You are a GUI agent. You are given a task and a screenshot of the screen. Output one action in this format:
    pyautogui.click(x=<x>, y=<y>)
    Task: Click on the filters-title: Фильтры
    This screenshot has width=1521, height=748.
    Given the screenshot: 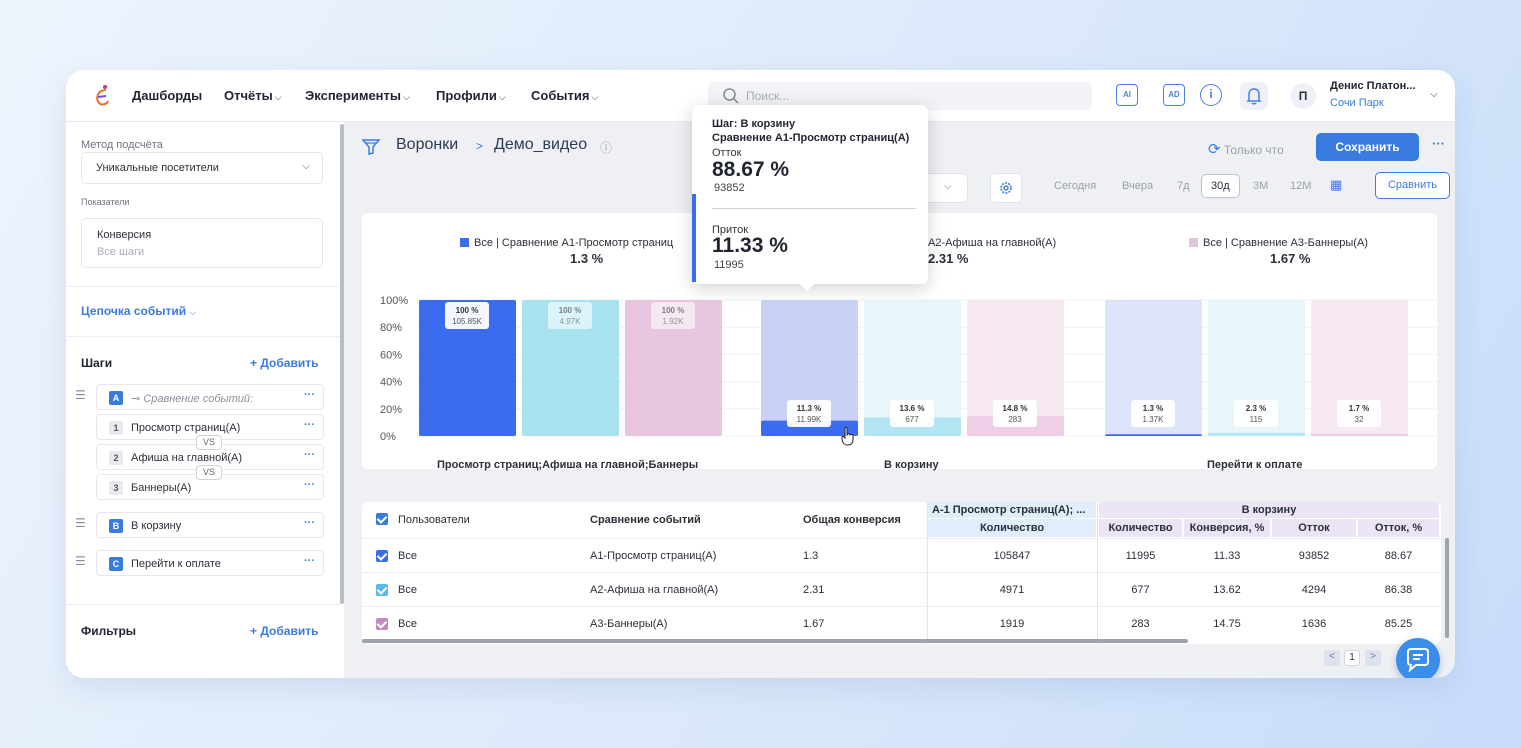 What is the action you would take?
    pyautogui.click(x=109, y=631)
    